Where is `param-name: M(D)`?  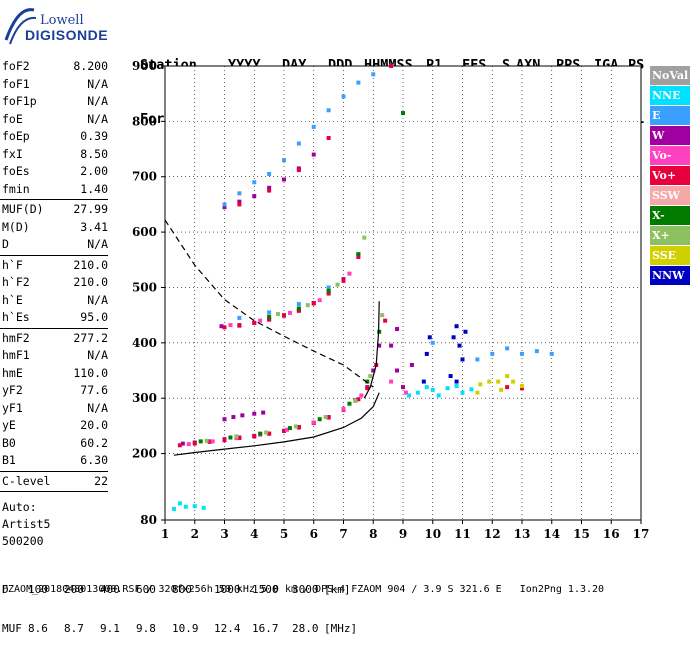
param-name: M(D) is located at coordinates (16, 226).